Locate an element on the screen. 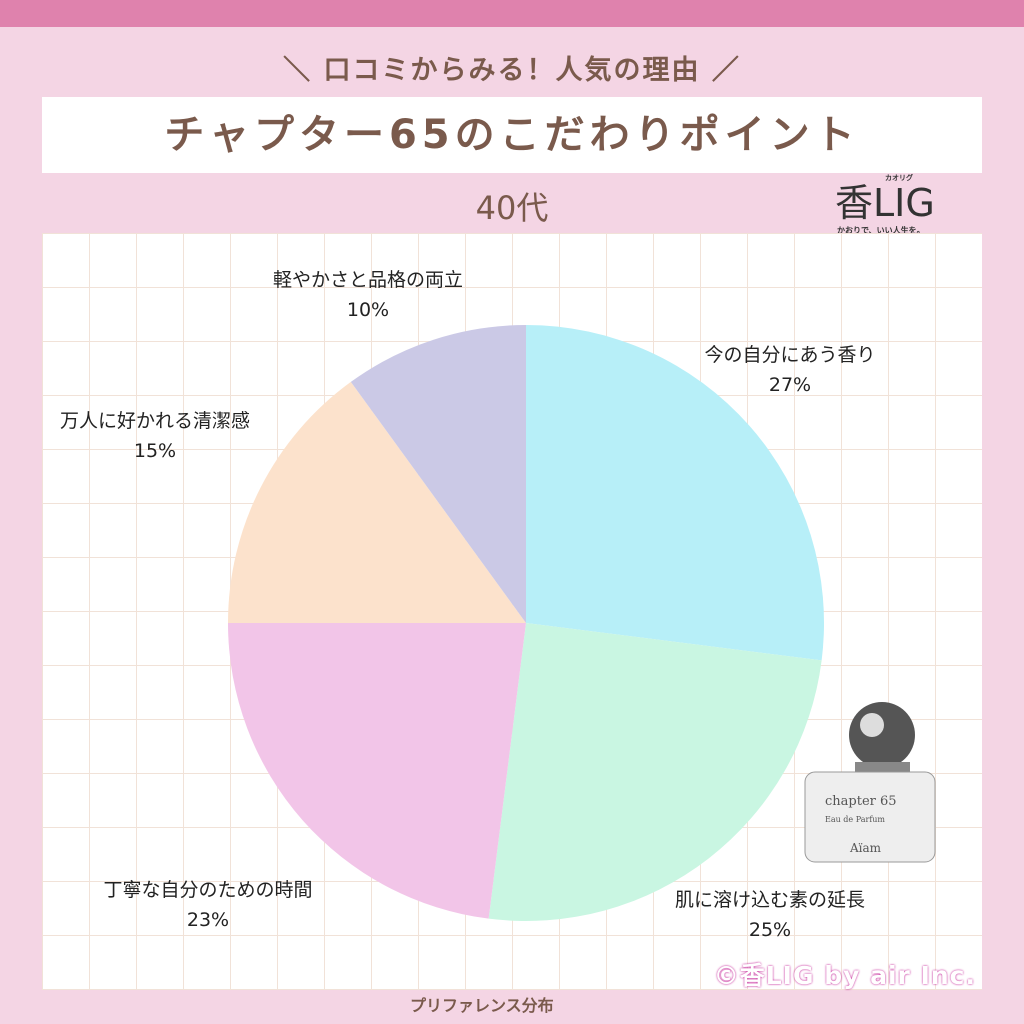 Image resolution: width=1024 pixels, height=1024 pixels. logo-text: 香LIG is located at coordinates (885, 203).